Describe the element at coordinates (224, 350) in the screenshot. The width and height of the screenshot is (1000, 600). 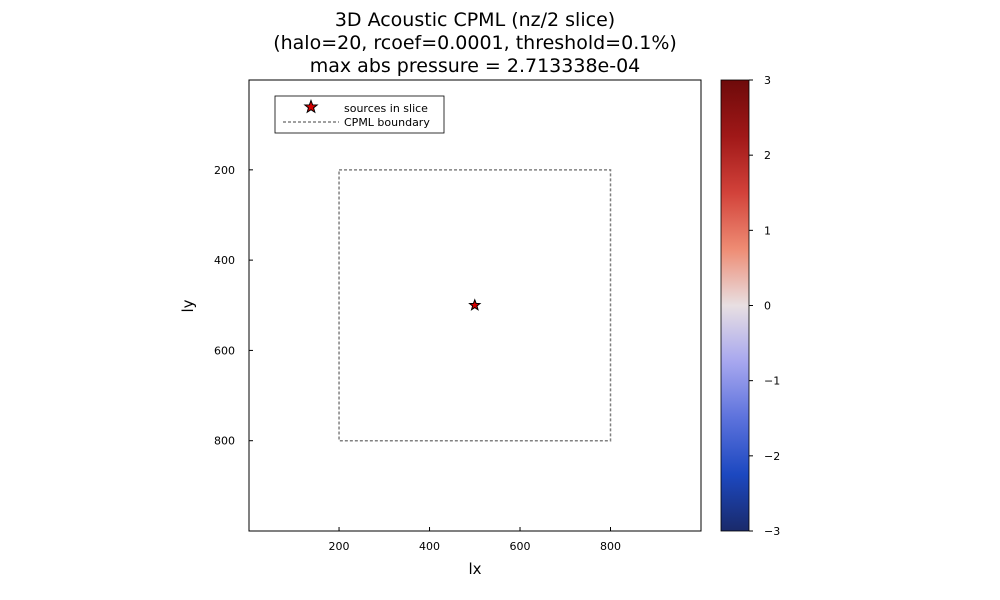
I see `y-tick-label: 600` at that location.